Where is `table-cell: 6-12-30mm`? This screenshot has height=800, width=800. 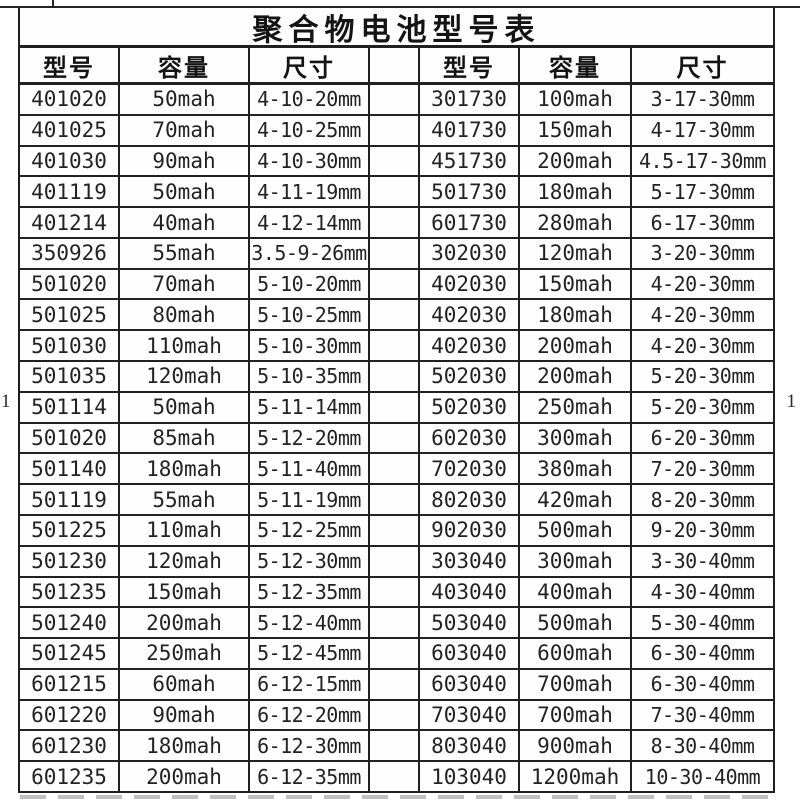
table-cell: 6-12-30mm is located at coordinates (310, 746).